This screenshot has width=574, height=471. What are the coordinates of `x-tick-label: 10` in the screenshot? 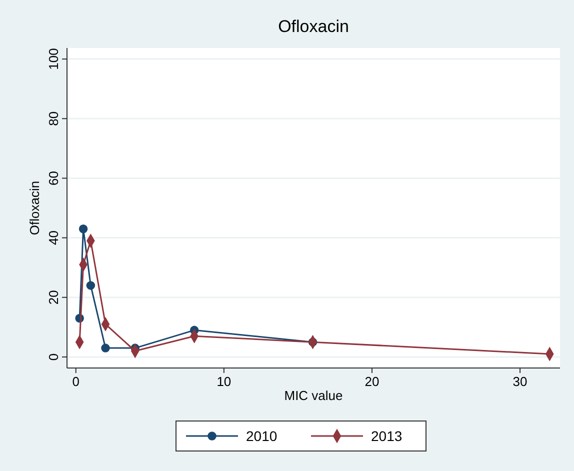 It's located at (224, 381).